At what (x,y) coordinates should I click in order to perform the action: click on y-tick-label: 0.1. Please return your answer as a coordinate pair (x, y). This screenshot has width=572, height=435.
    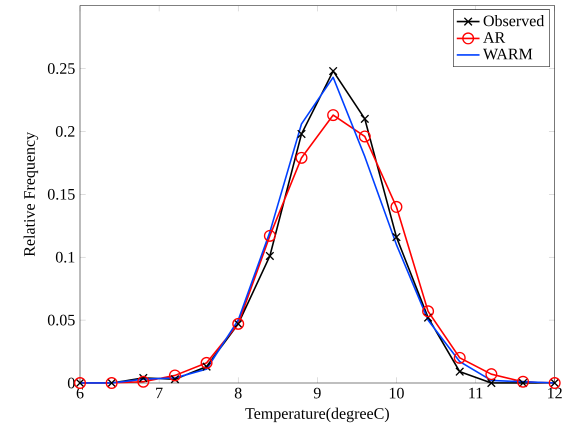
    Looking at the image, I should click on (65, 257).